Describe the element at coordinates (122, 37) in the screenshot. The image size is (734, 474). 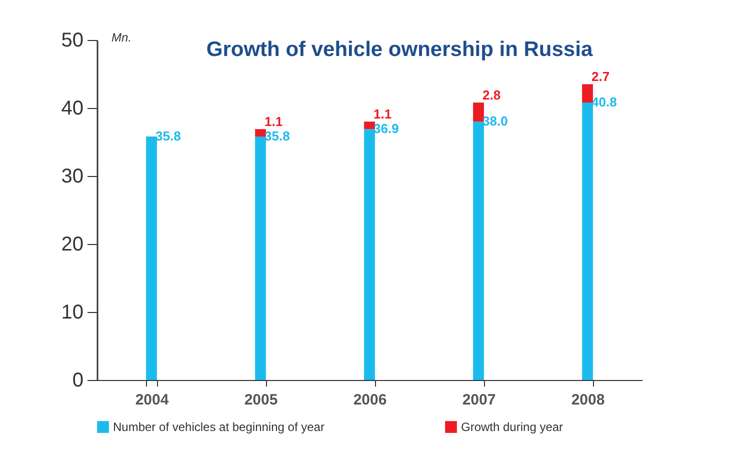
I see `y-axis-title: Mn.` at that location.